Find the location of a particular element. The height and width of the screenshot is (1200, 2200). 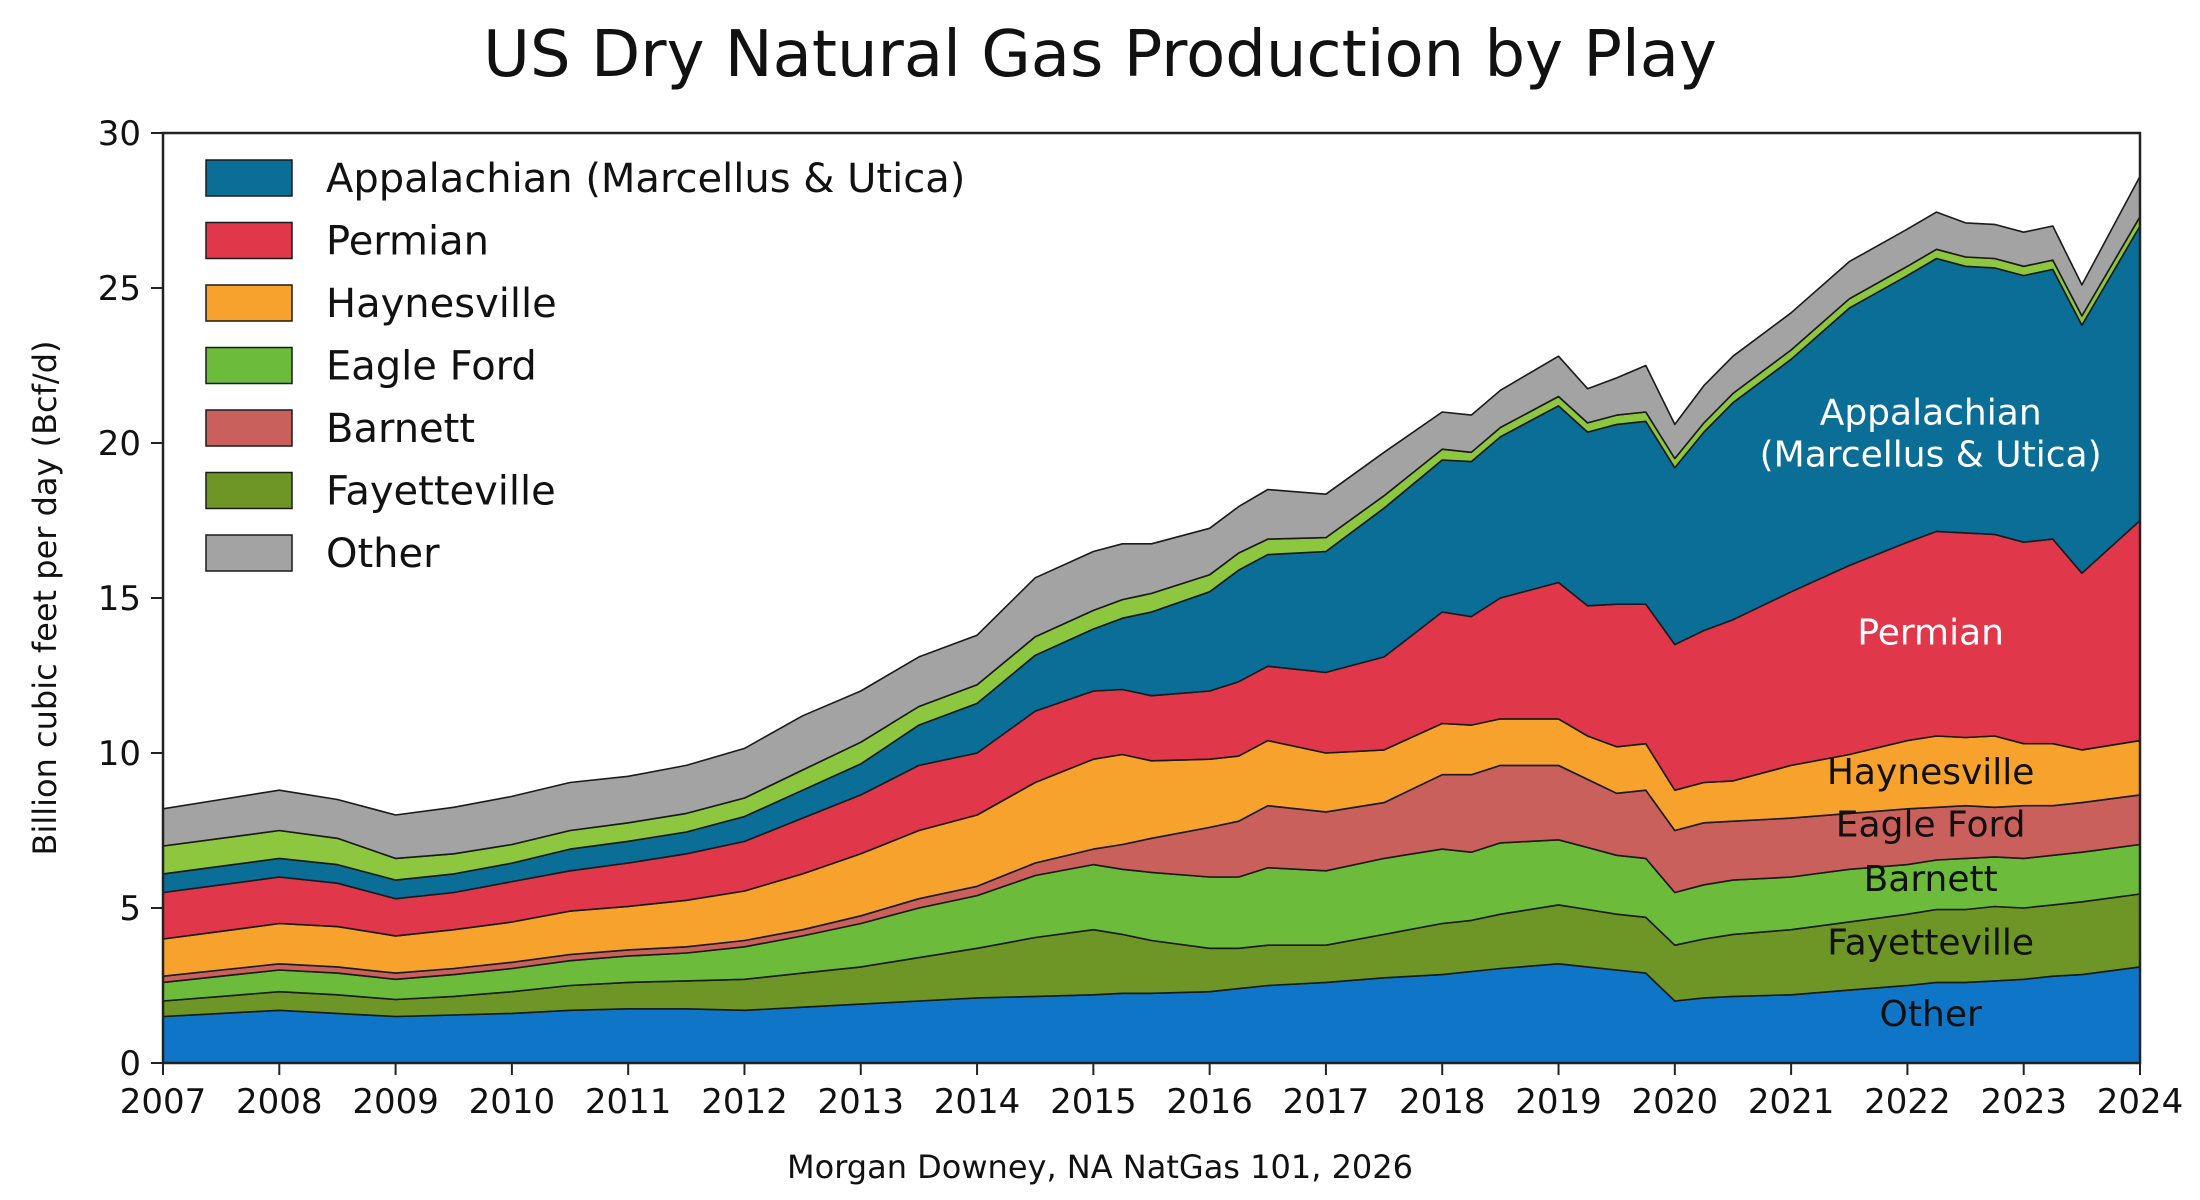

y-axis-ticks: 0 5 10 15 20 25 30 is located at coordinates (130, 599).